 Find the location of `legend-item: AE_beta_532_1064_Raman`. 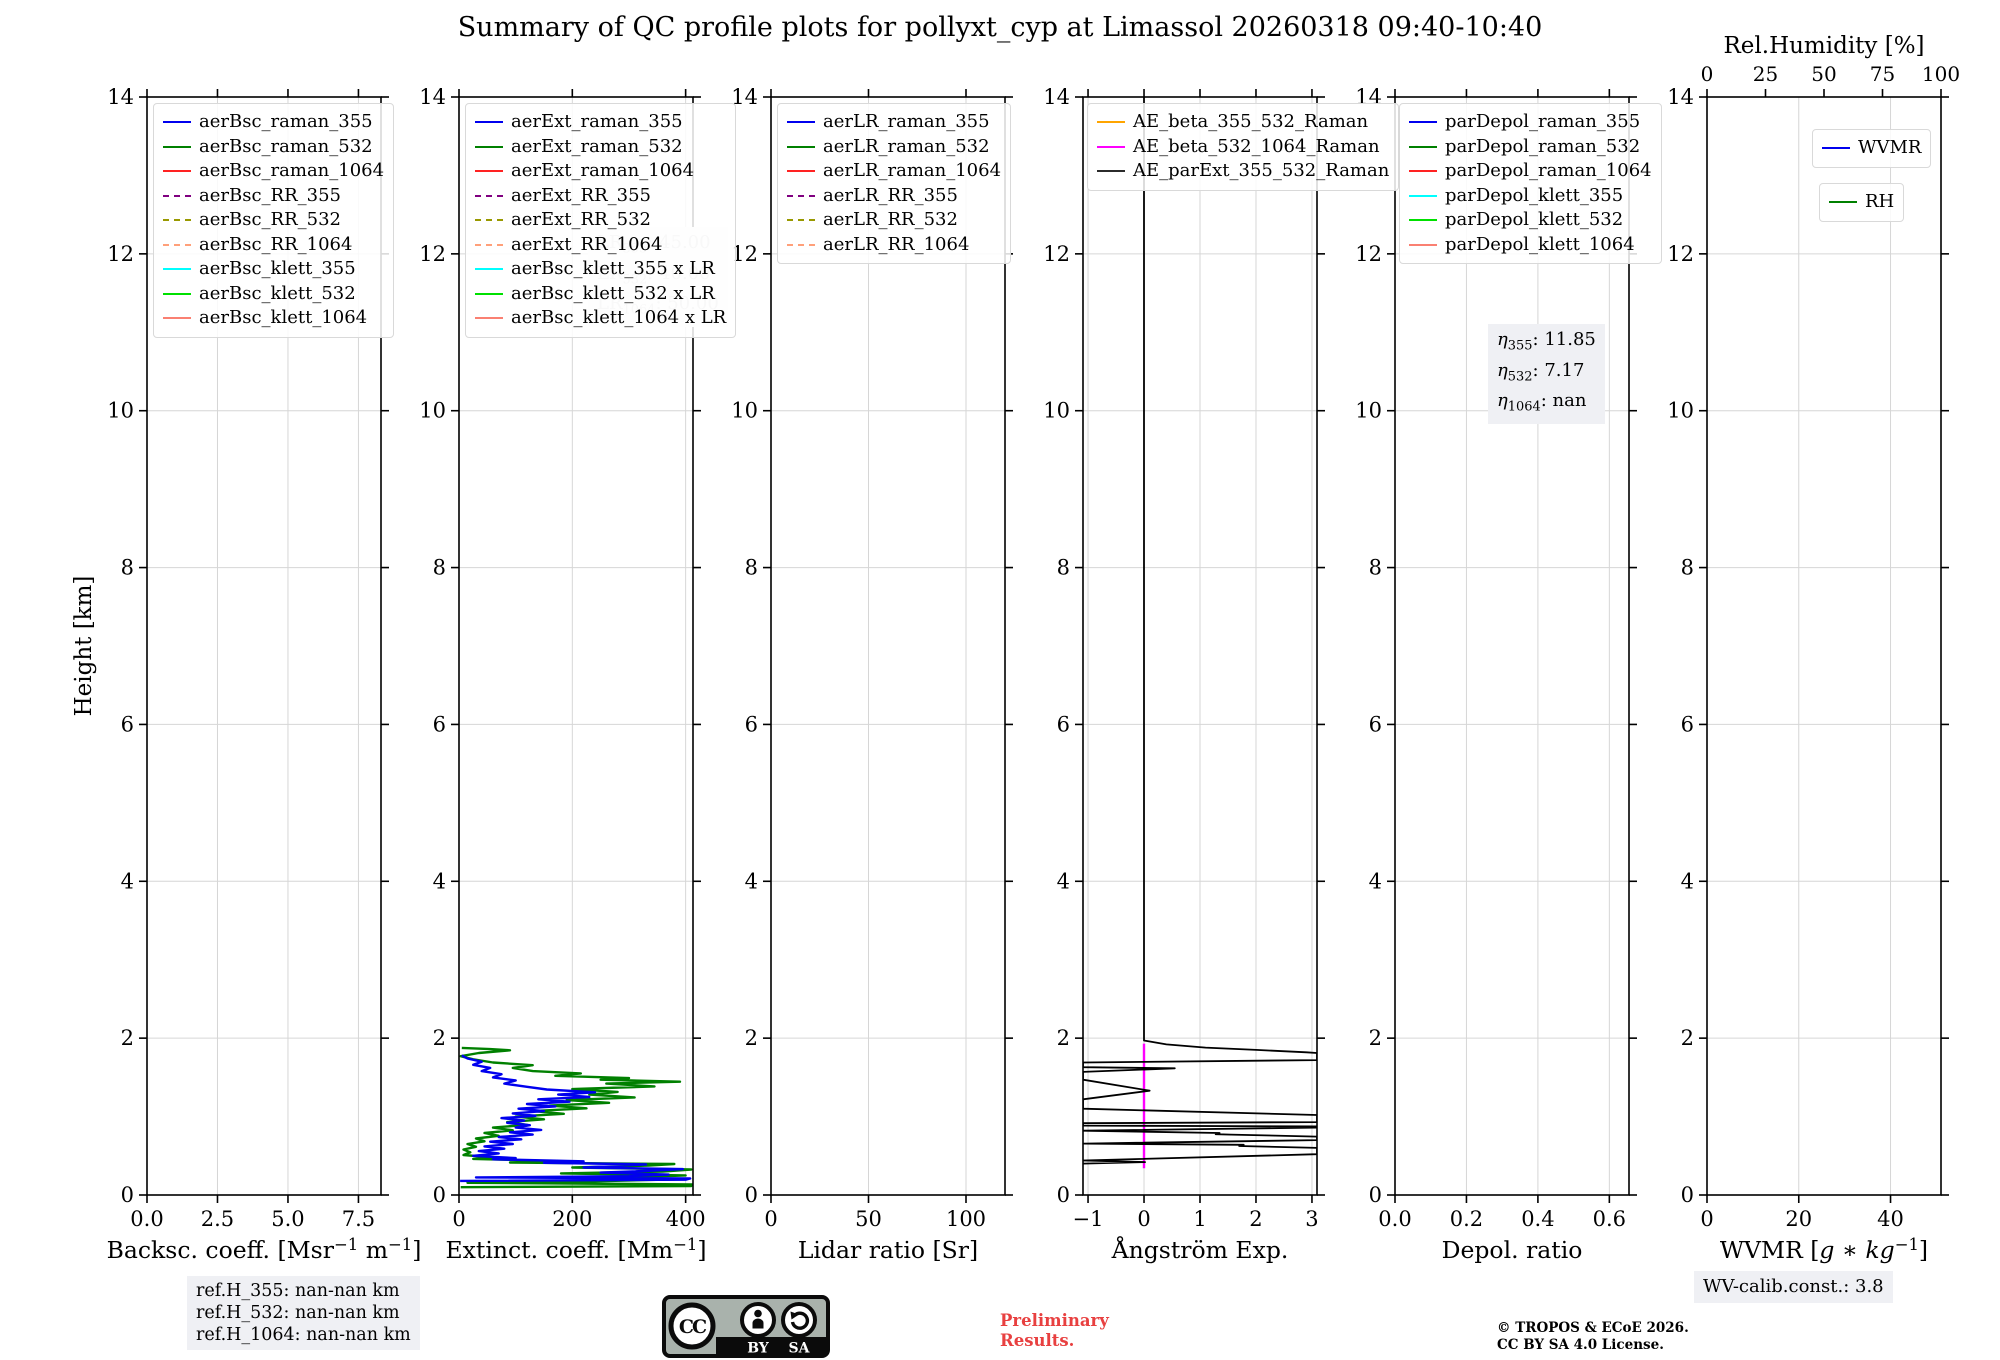

legend-item: AE_beta_532_1064_Raman is located at coordinates (1243, 147).